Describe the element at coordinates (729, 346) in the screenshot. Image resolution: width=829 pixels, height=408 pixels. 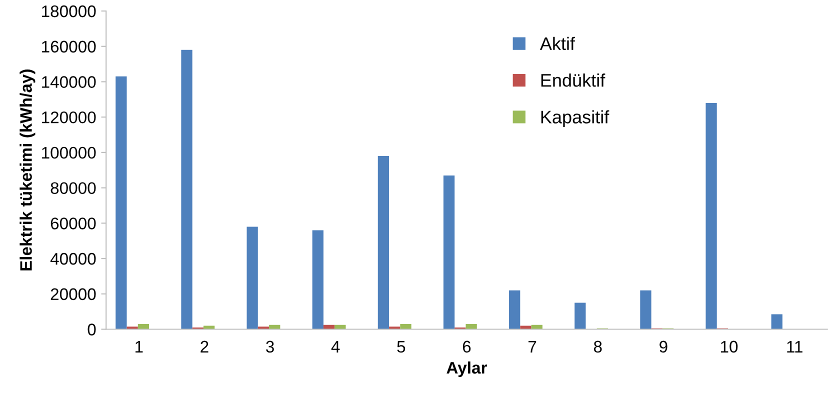
I see `x-tick-label: 10` at that location.